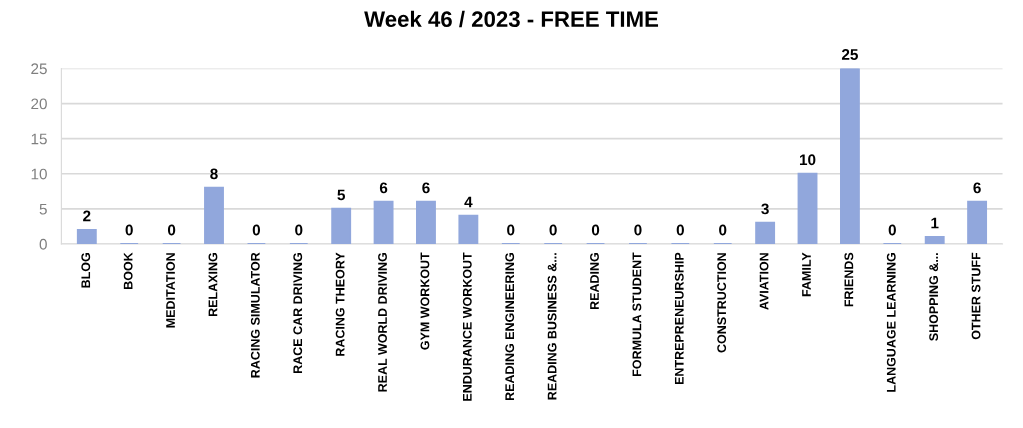  What do you see at coordinates (255, 315) in the screenshot?
I see `x-tick-label: RACING SIMULATOR` at bounding box center [255, 315].